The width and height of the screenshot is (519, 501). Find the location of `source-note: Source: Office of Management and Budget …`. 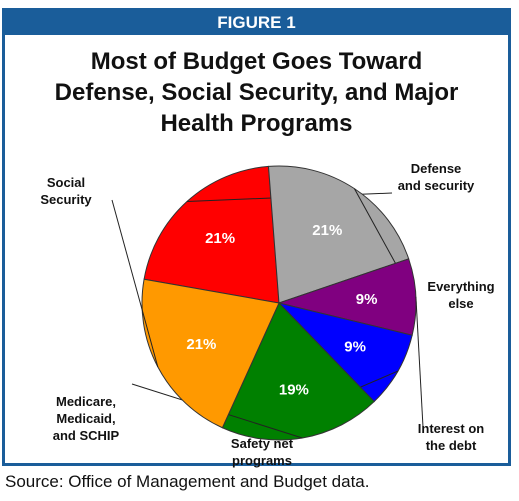

source-note: Source: Office of Management and Budget … is located at coordinates (187, 481).